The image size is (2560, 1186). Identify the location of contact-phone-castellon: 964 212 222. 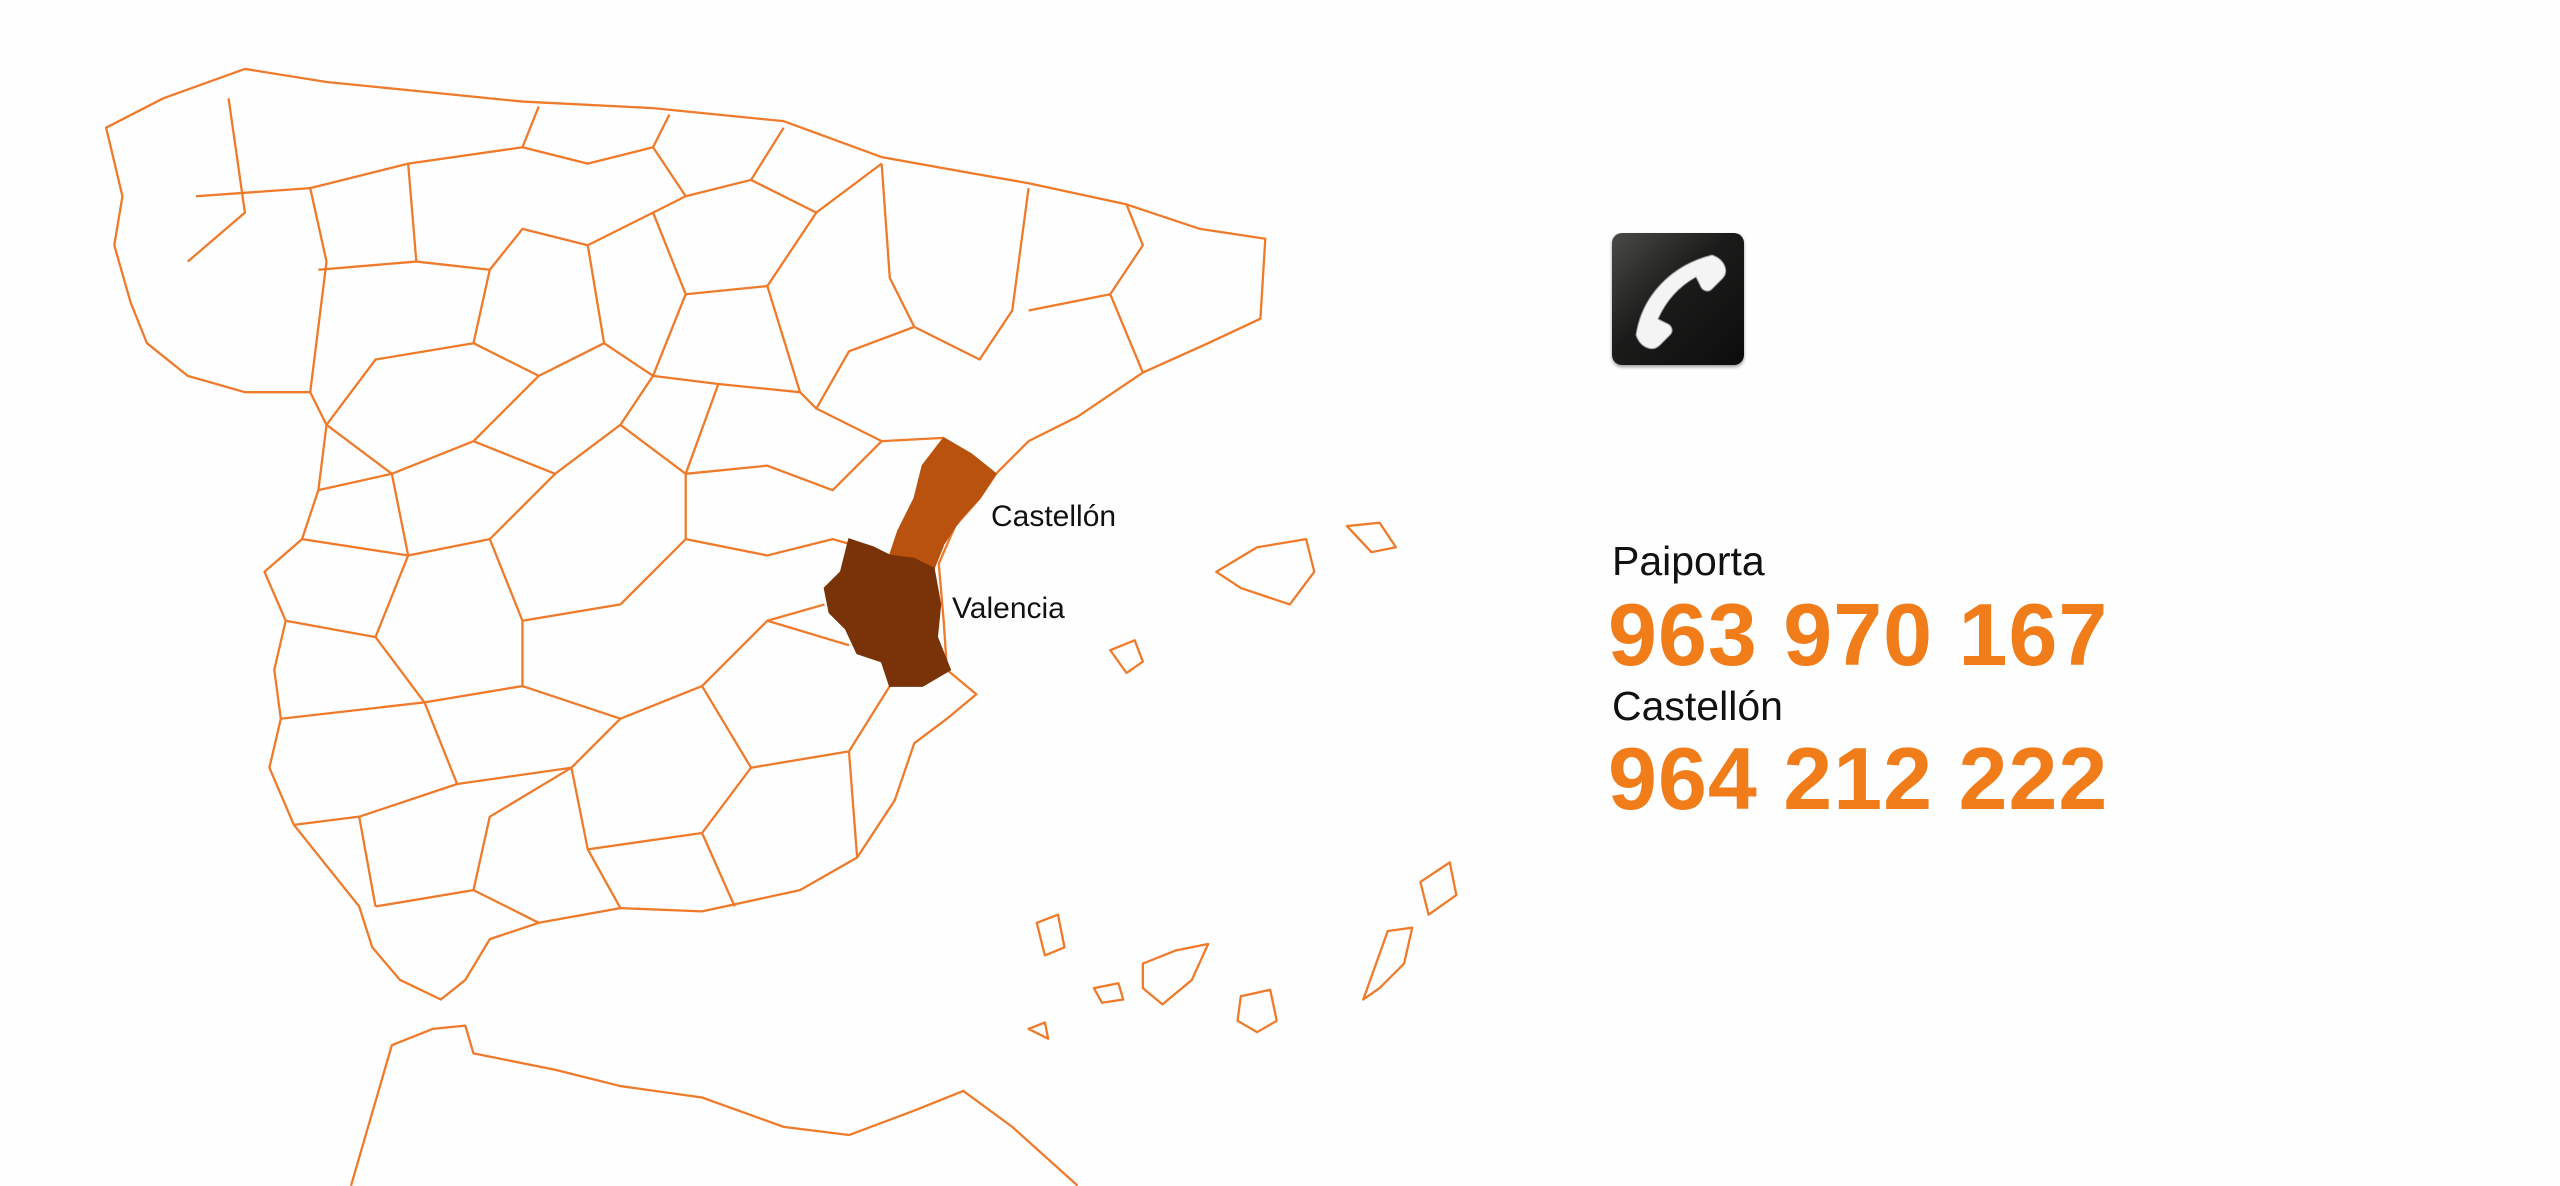
(1858, 778).